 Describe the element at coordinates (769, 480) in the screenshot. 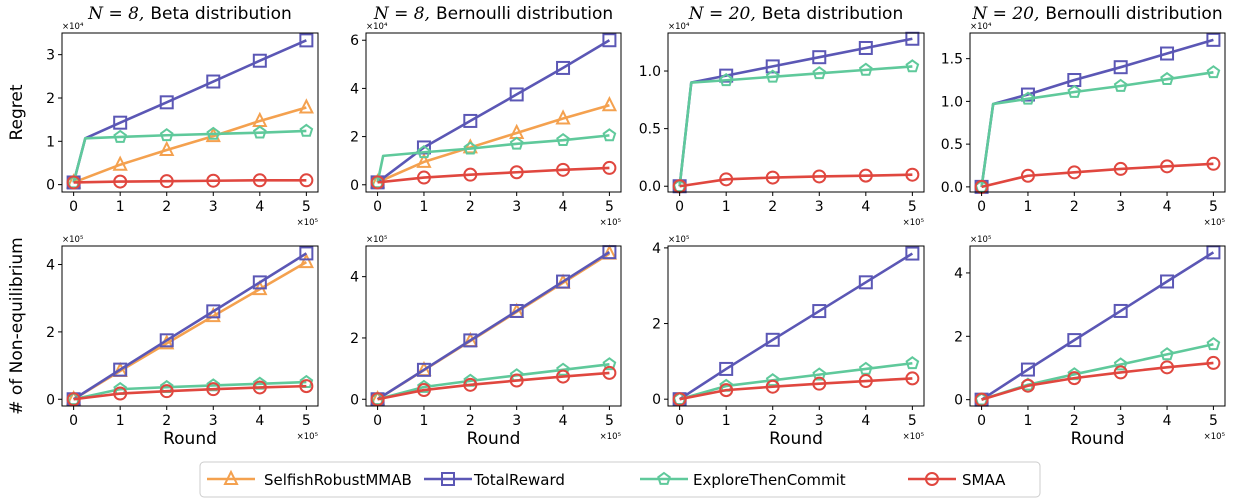

I see `legend-label: ExploreThenCommit` at that location.